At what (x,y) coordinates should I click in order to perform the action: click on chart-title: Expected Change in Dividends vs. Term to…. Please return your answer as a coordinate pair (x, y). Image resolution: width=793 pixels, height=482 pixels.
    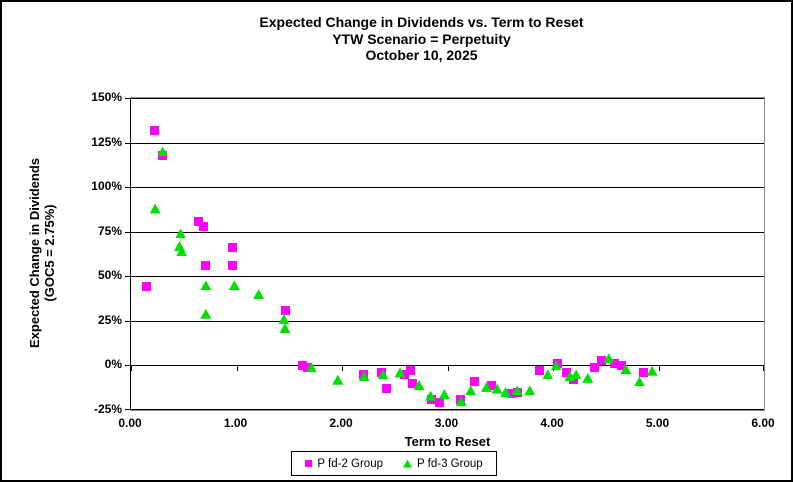
    Looking at the image, I should click on (421, 39).